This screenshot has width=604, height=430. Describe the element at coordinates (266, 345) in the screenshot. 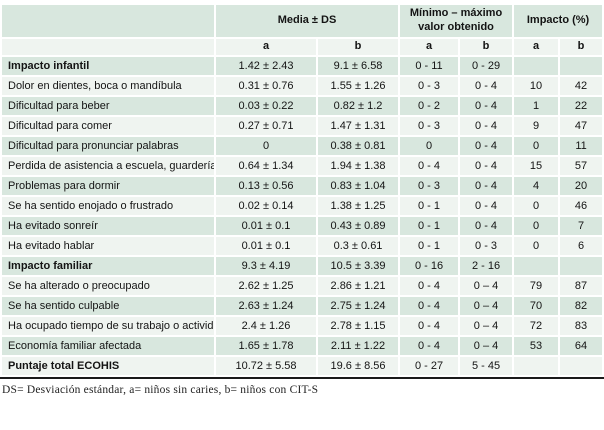

I see `table-cell: 1.65 ± 1.78` at that location.